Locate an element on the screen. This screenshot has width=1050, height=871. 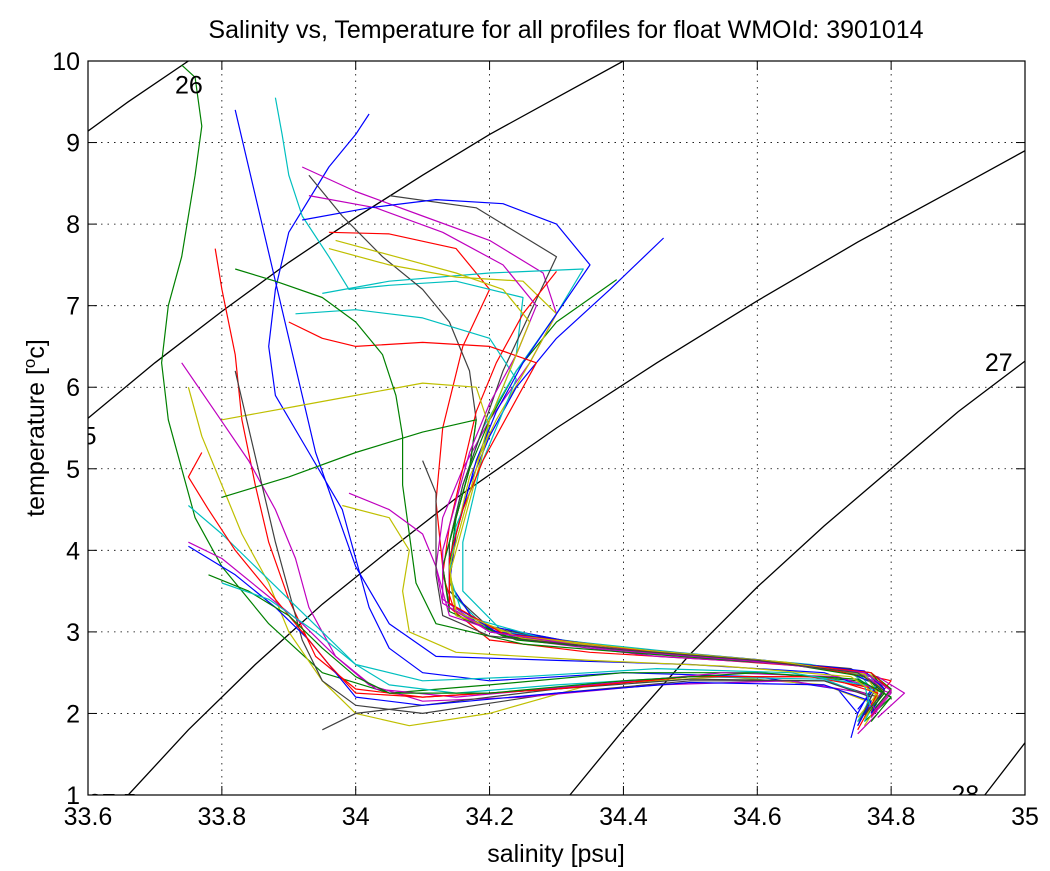
y-tick-label: 4 is located at coordinates (73, 551).